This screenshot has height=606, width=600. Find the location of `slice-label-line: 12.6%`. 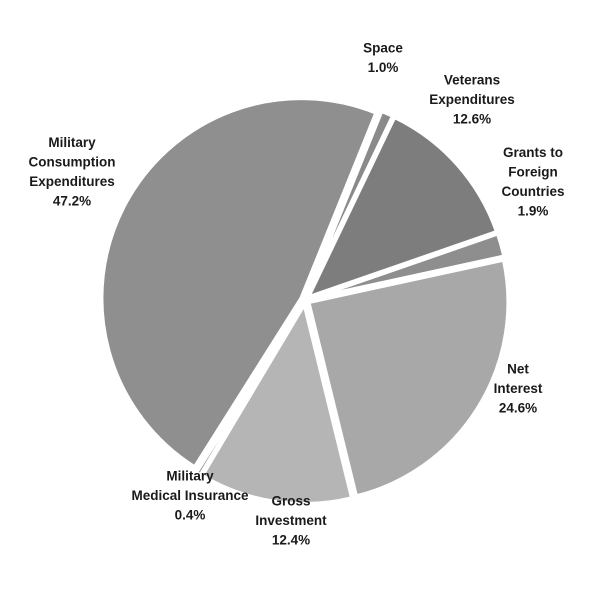

slice-label-line: 12.6% is located at coordinates (472, 119).